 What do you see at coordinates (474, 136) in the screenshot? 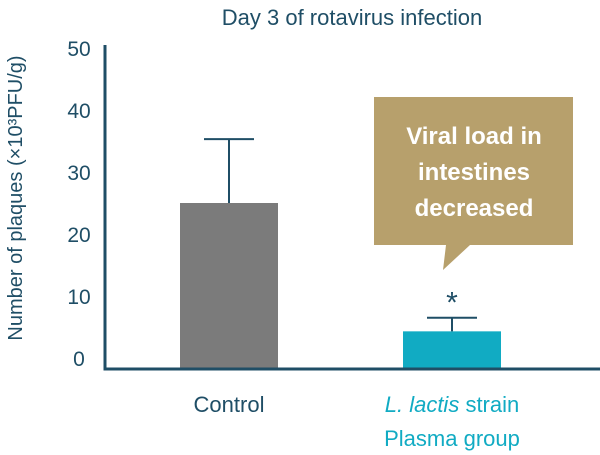
I see `callout-text: Viral load in` at bounding box center [474, 136].